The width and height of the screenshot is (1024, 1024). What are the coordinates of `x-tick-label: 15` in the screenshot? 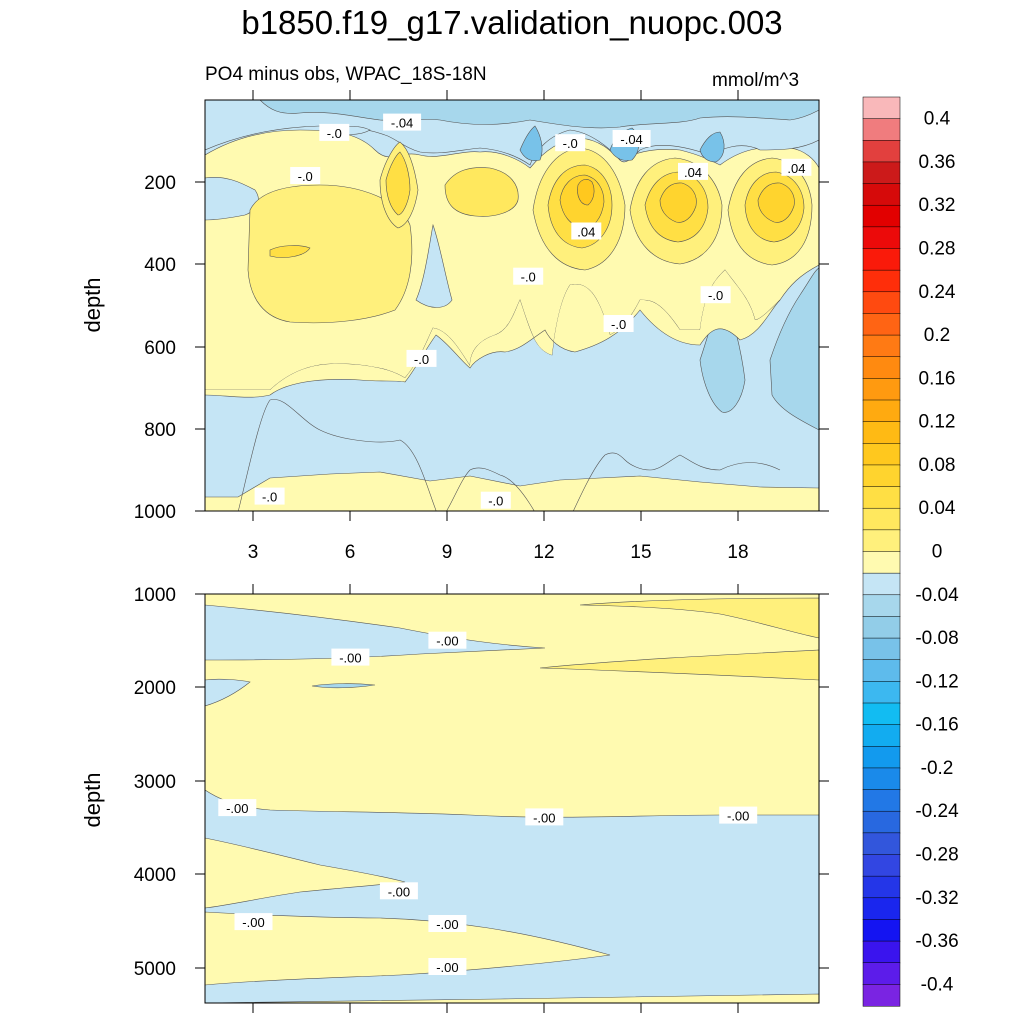 It's located at (640, 552).